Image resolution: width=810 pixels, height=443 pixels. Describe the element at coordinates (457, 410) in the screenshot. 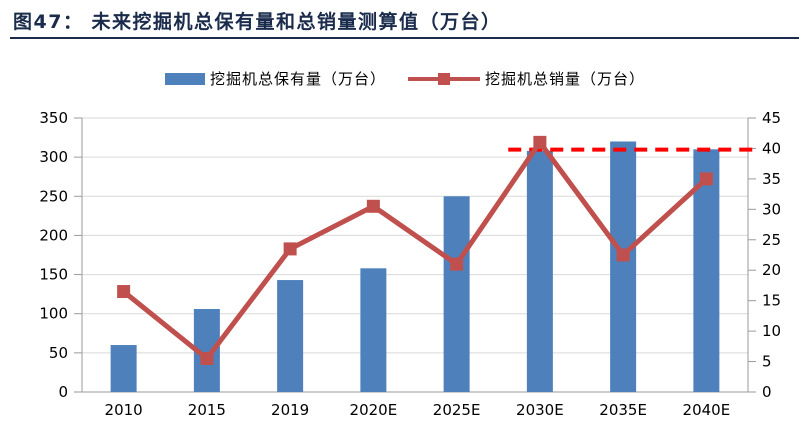

I see `svg-text: 2025E` at that location.